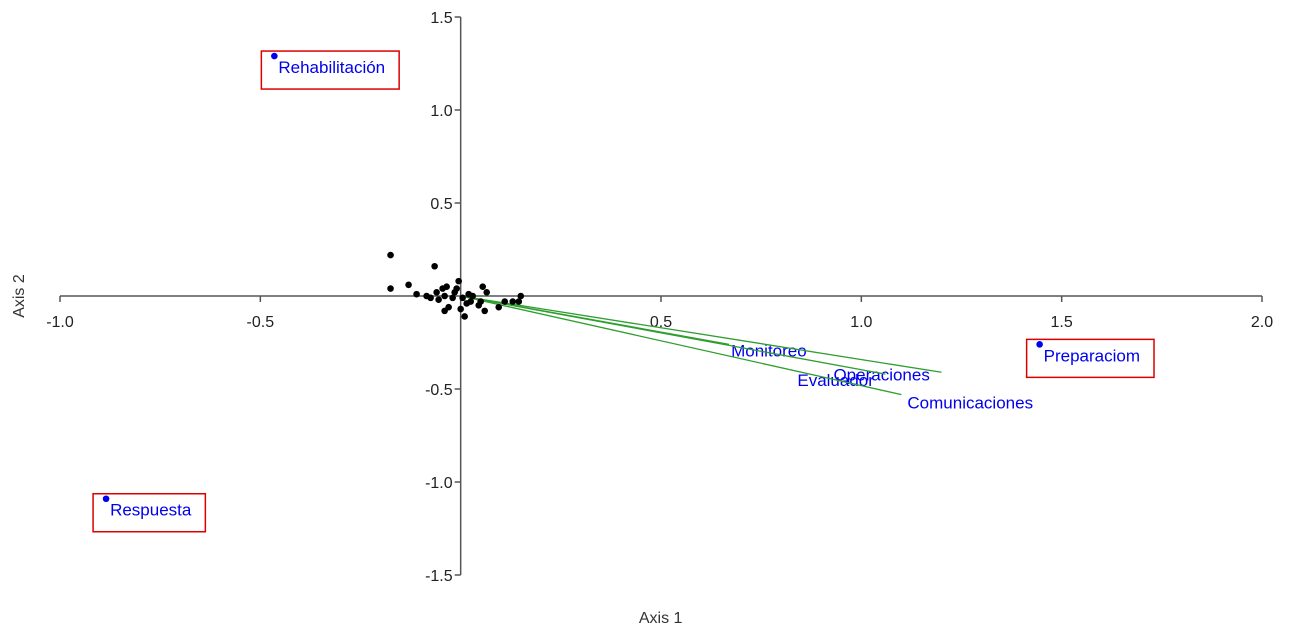  What do you see at coordinates (261, 322) in the screenshot?
I see `x-tick-label: -0.5` at bounding box center [261, 322].